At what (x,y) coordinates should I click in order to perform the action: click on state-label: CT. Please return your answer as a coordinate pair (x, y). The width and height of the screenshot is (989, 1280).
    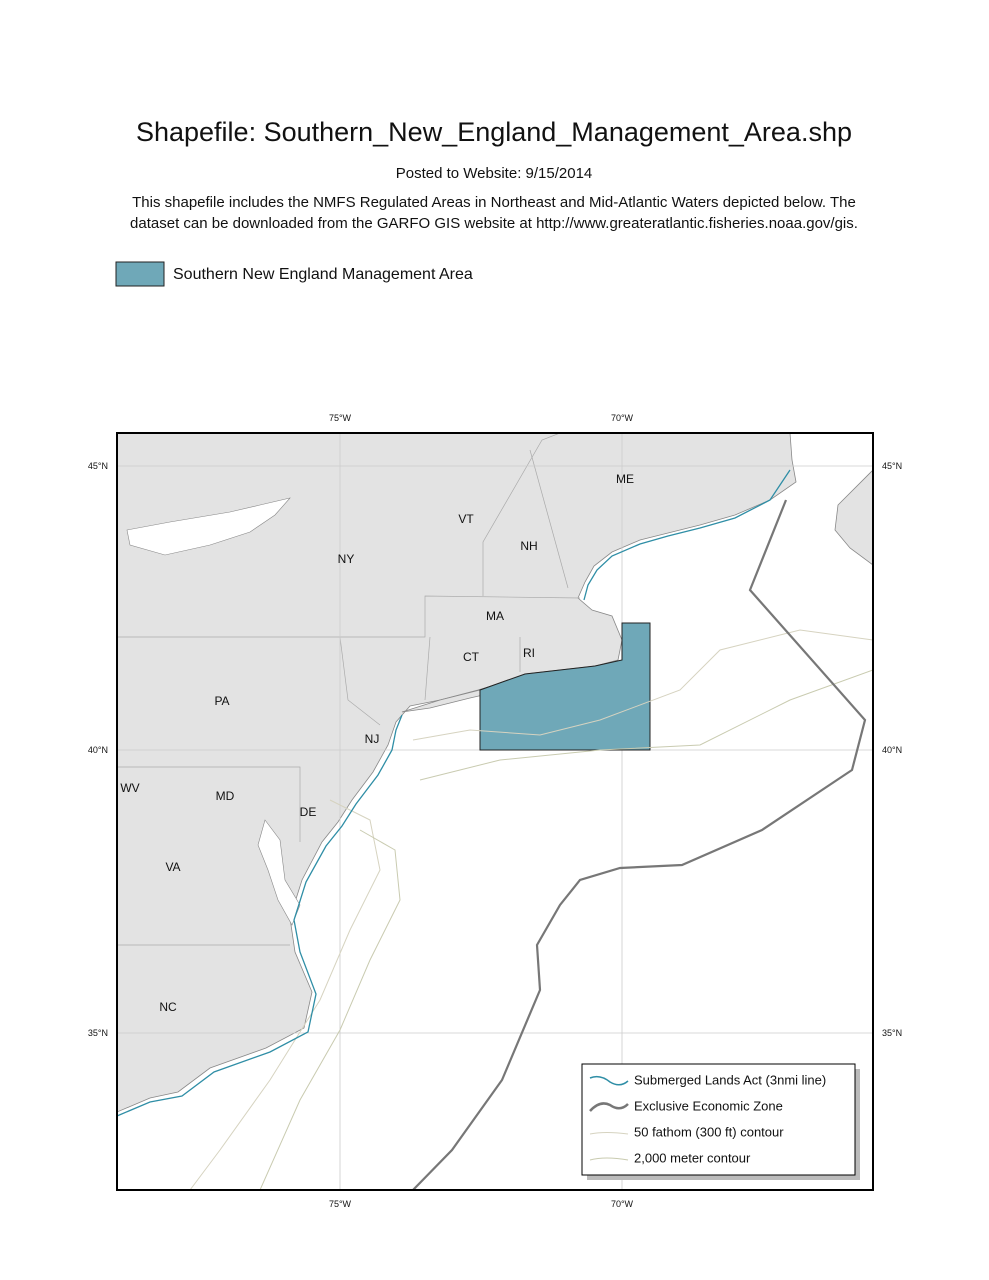
    Looking at the image, I should click on (471, 657).